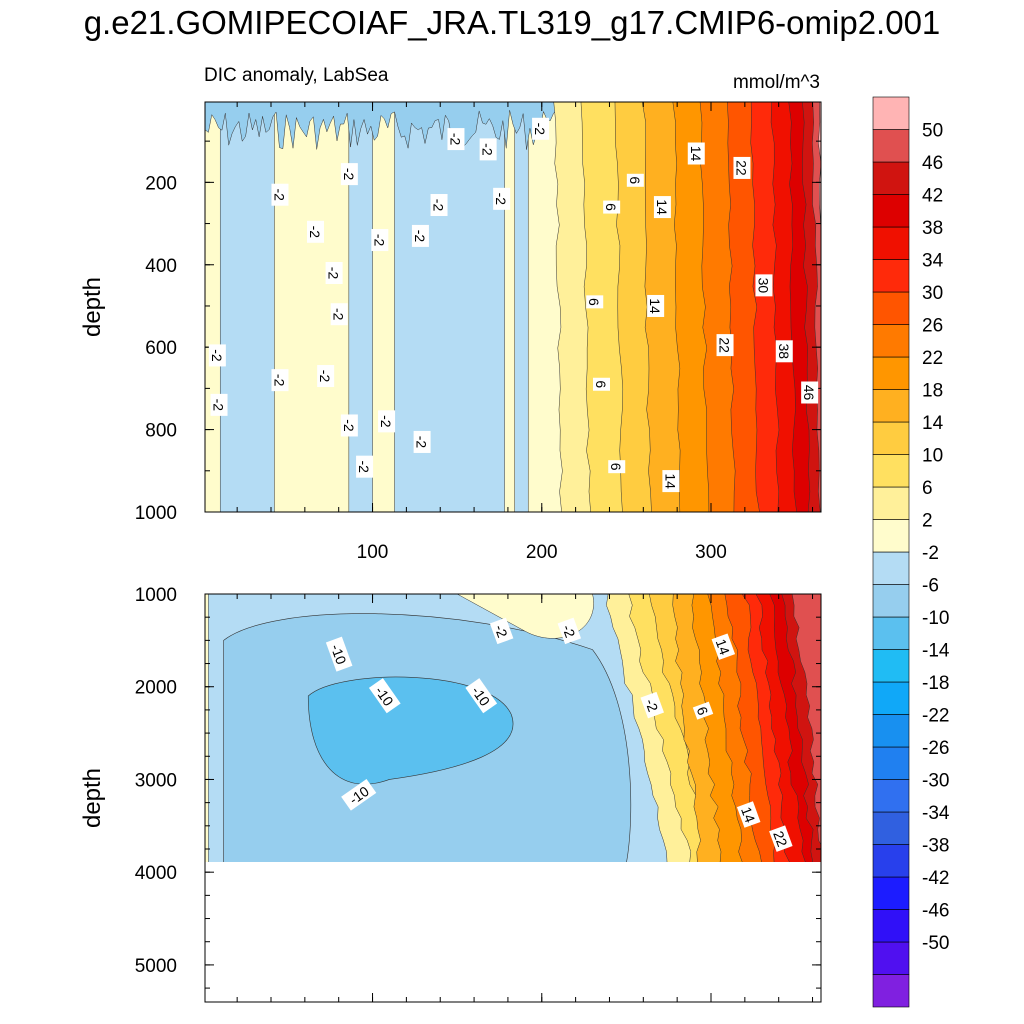 The image size is (1024, 1024). I want to click on colorbar-tick-label: 42, so click(932, 196).